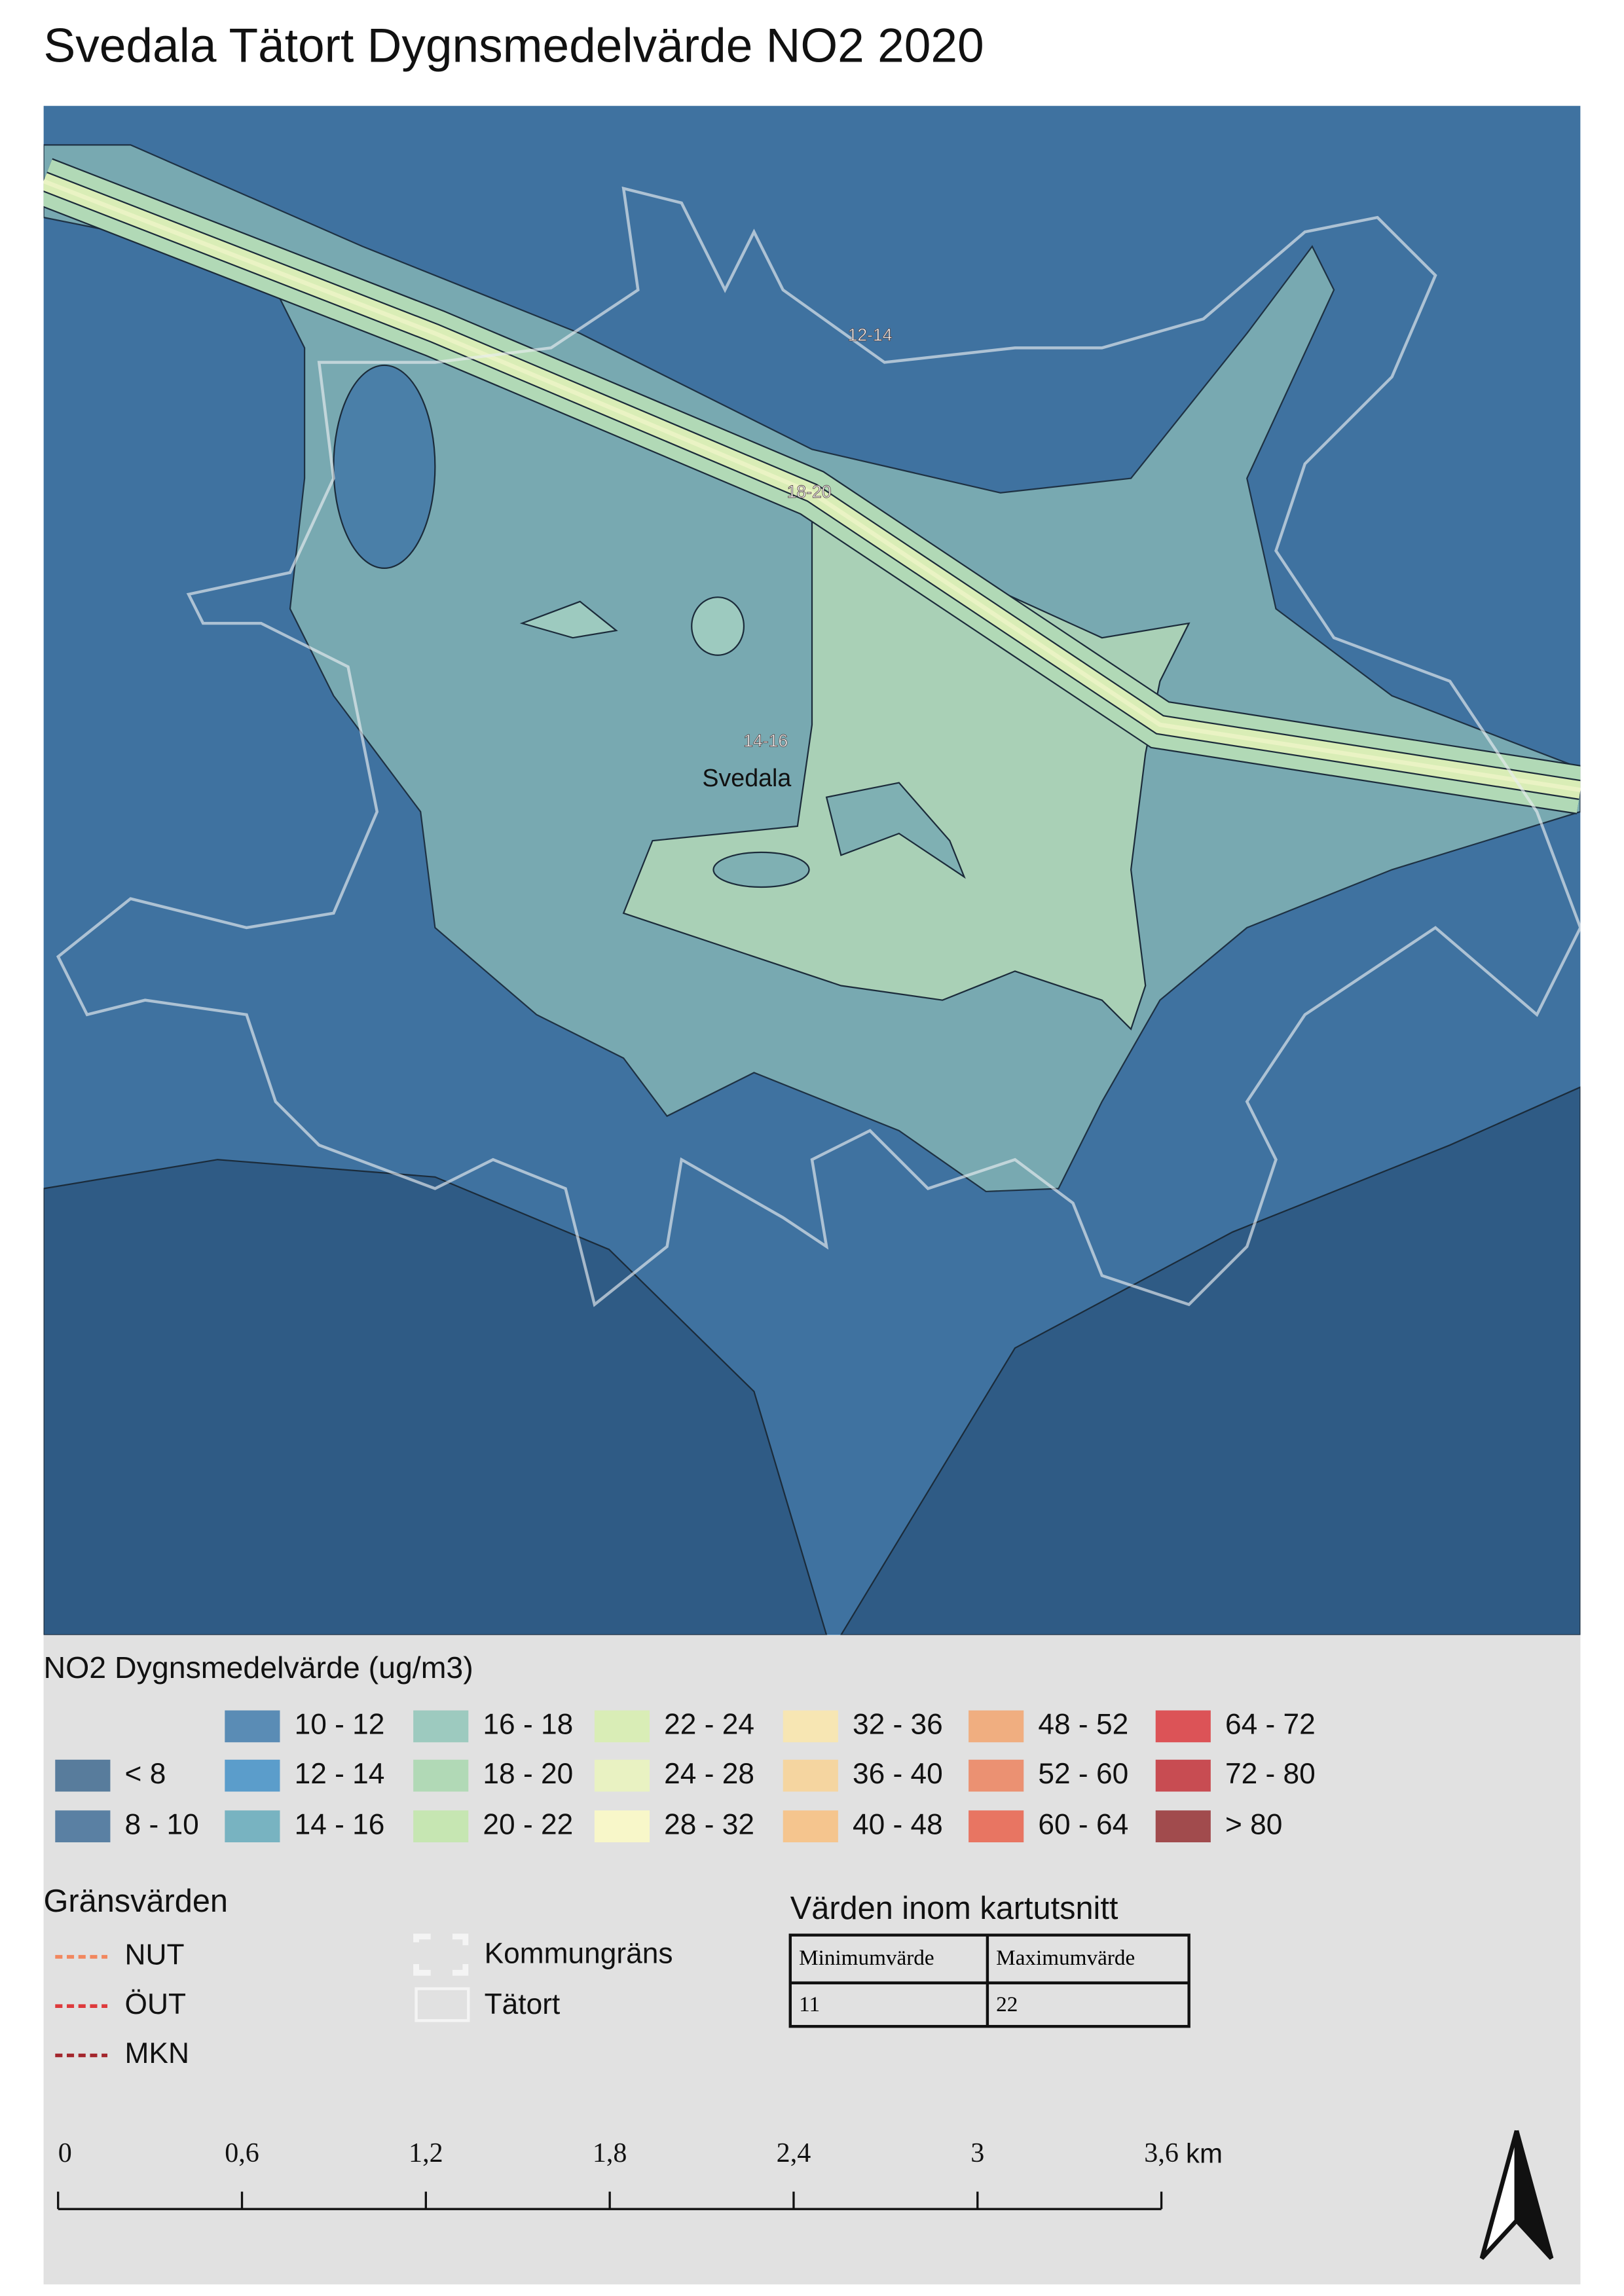 The image size is (1624, 2296). What do you see at coordinates (954, 1908) in the screenshot?
I see `table-title: Värden inom kartutsnitt` at bounding box center [954, 1908].